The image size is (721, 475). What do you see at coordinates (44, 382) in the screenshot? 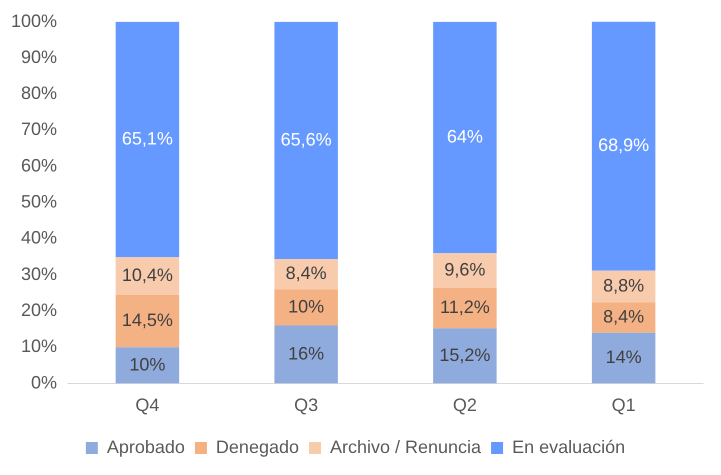
I see `y-tick-label: 0%` at bounding box center [44, 382].